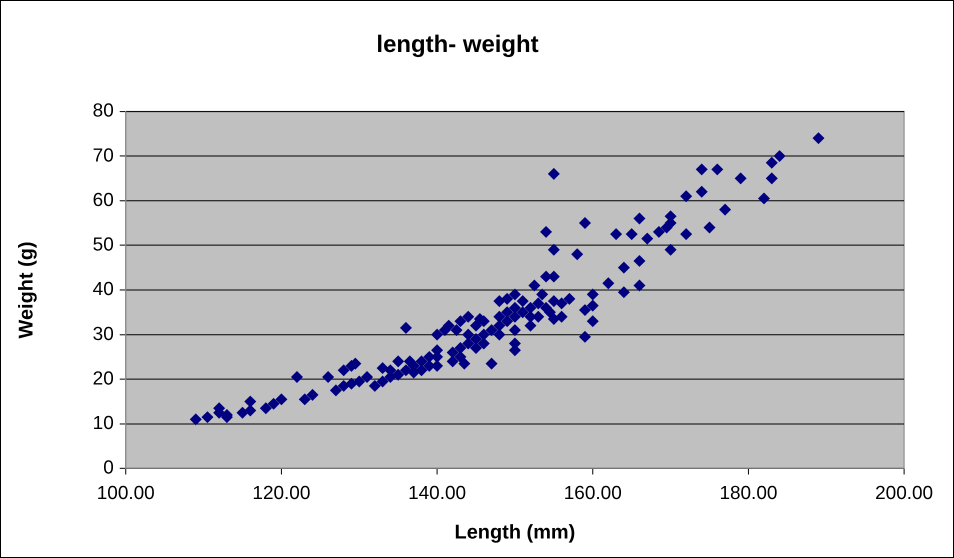  What do you see at coordinates (103, 155) in the screenshot?
I see `y-tick-label: 70` at bounding box center [103, 155].